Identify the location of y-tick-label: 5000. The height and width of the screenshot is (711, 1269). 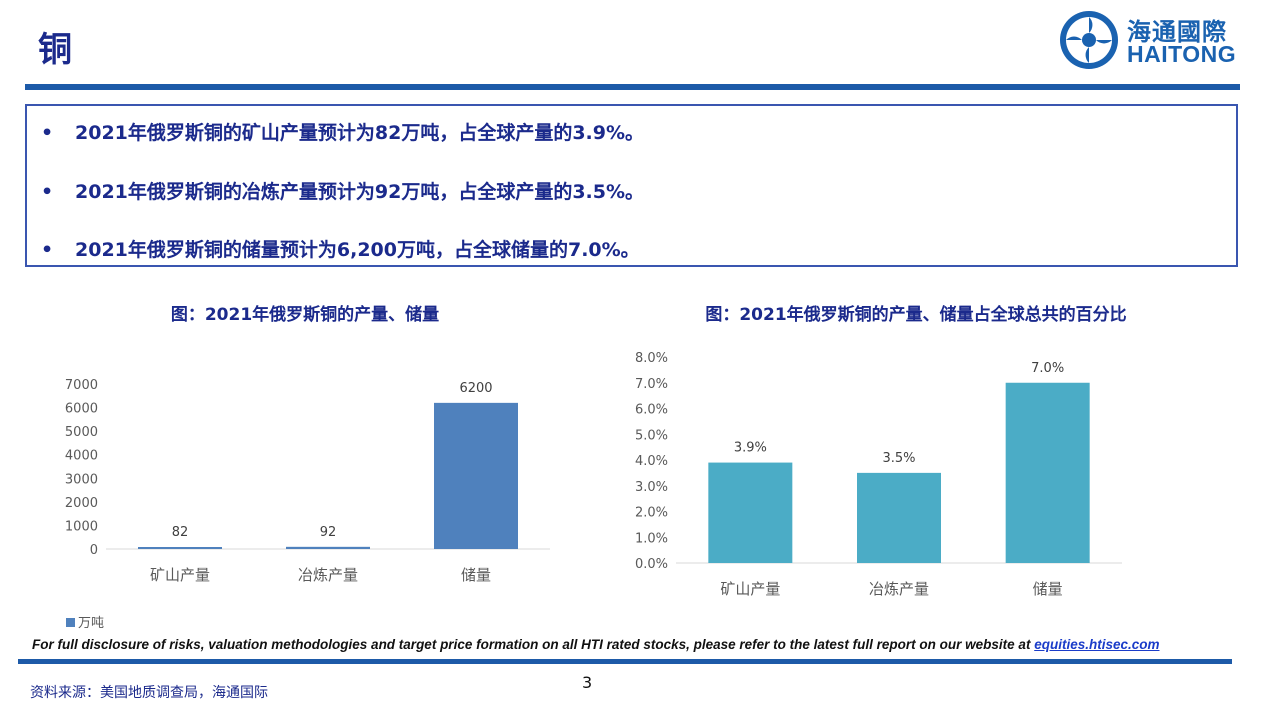
(81, 432).